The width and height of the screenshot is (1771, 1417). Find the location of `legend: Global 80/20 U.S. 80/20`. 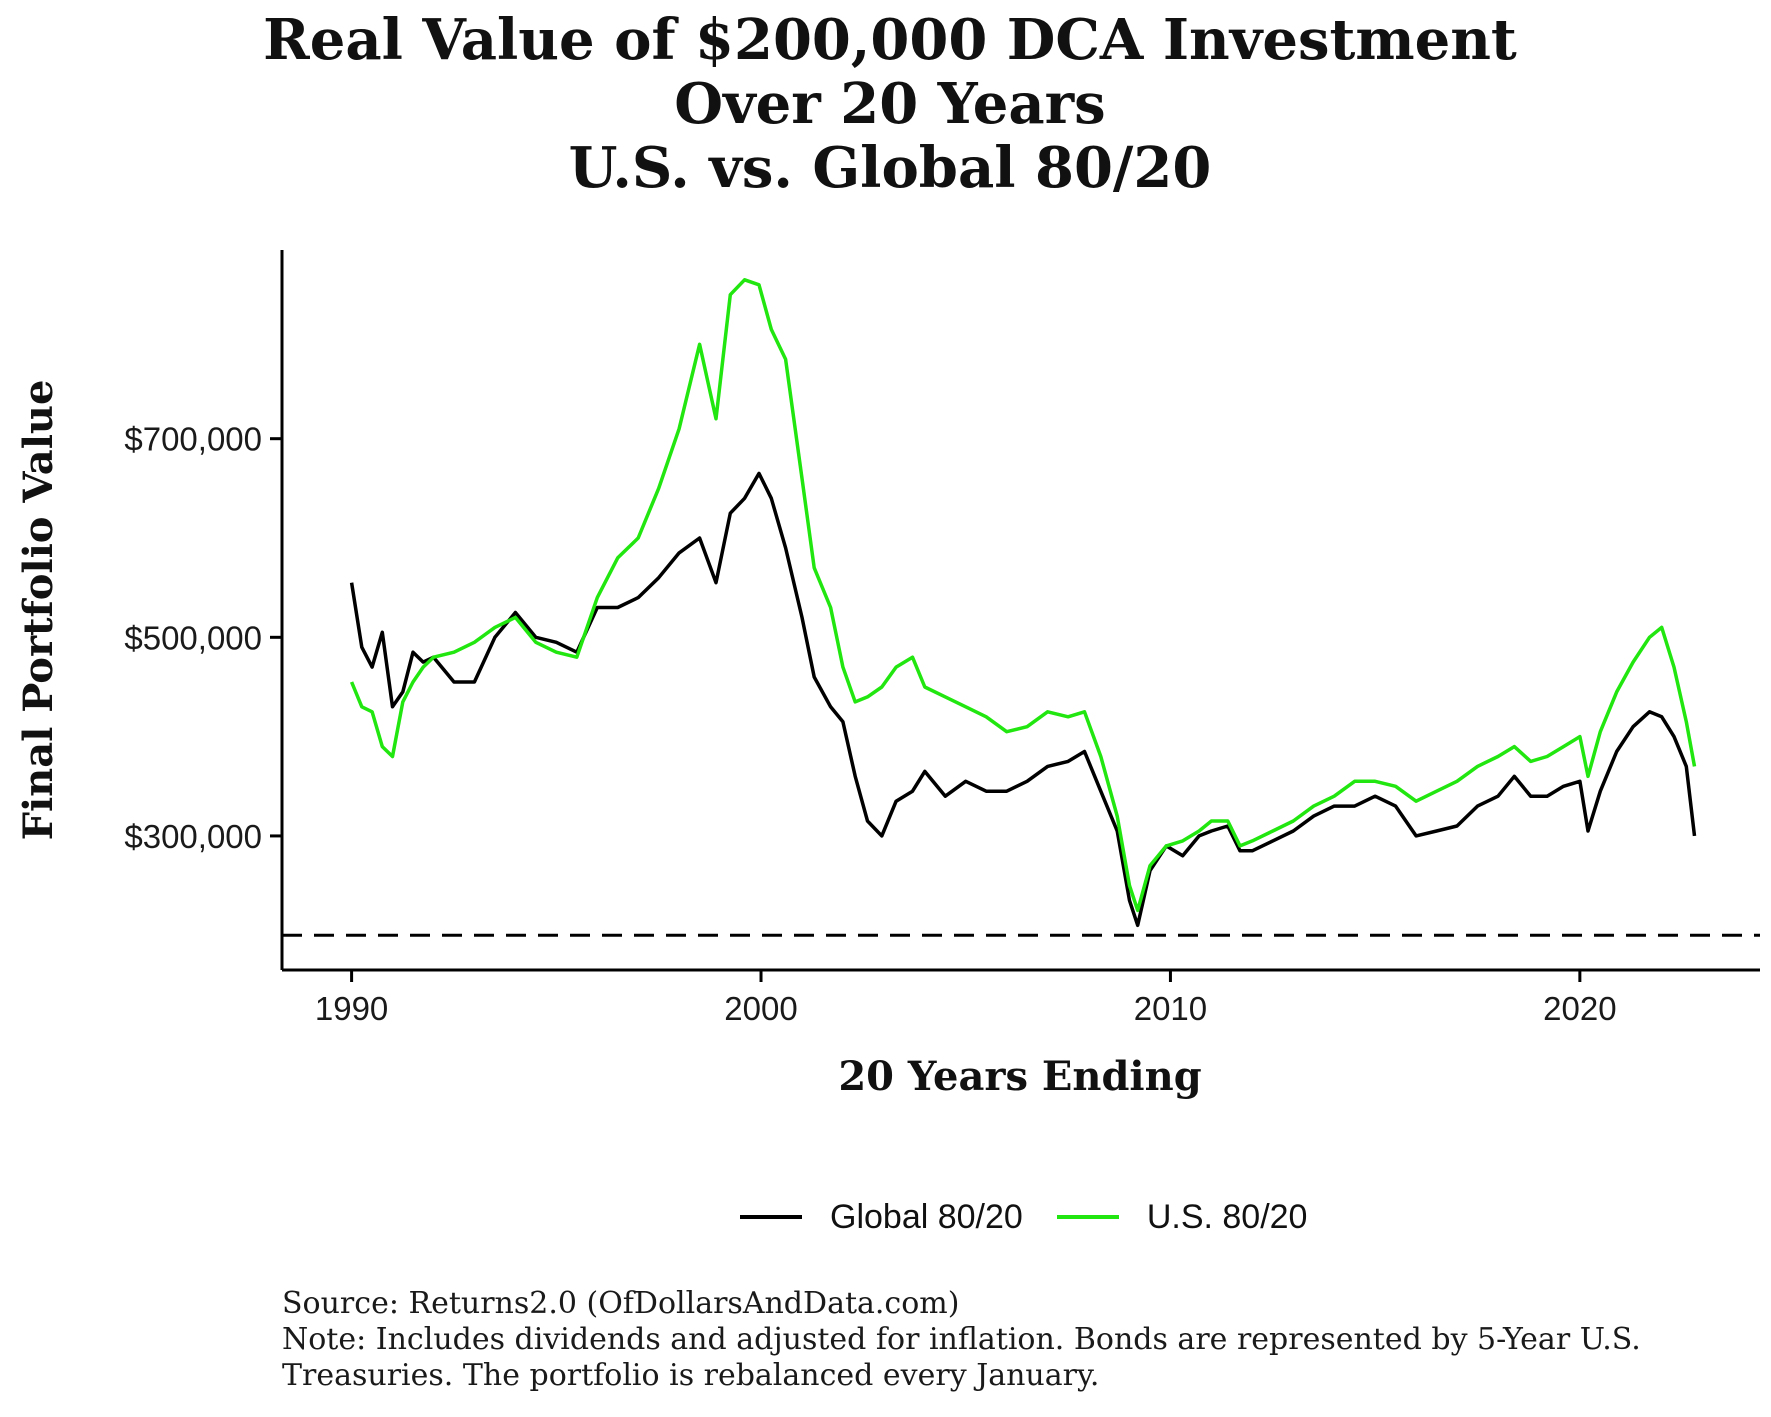

legend: Global 80/20 U.S. 80/20 is located at coordinates (1040, 1217).